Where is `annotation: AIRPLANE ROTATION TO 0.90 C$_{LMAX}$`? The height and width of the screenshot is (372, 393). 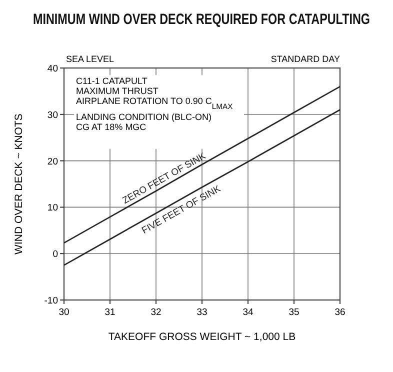
annotation: AIRPLANE ROTATION TO 0.90 C$_{LMAX}$ is located at coordinates (154, 103).